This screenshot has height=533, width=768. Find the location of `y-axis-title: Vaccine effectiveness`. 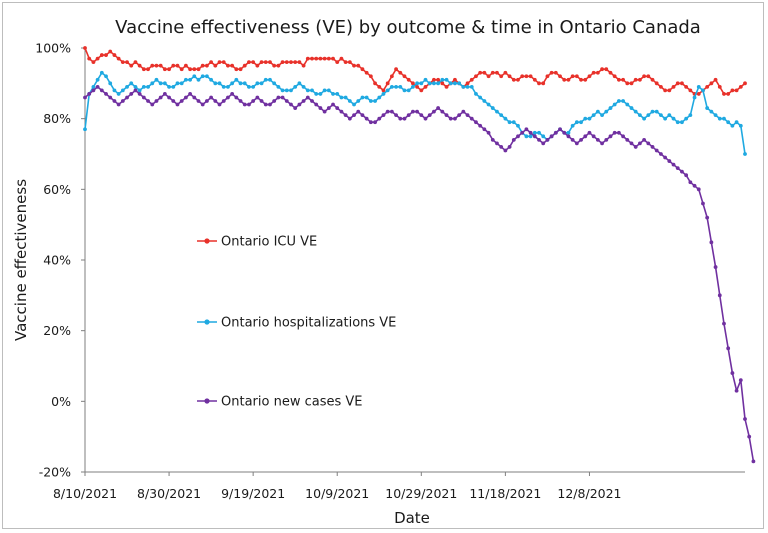

y-axis-title: Vaccine effectiveness is located at coordinates (21, 260).